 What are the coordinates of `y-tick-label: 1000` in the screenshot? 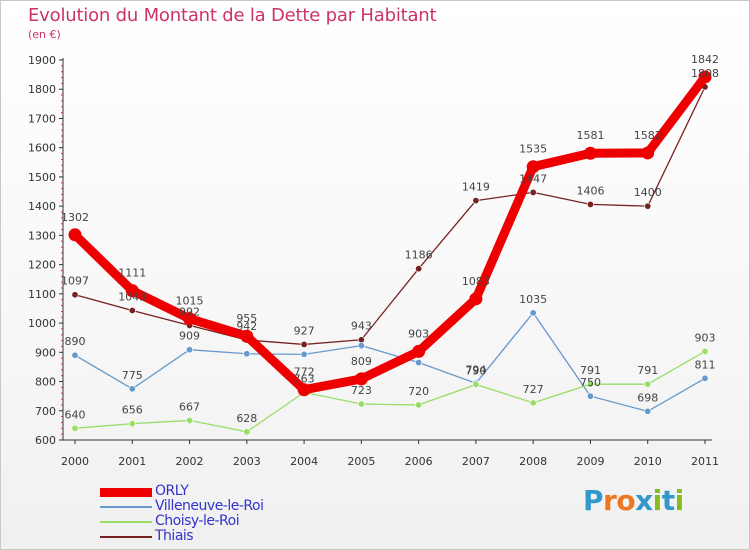 It's located at (42, 323).